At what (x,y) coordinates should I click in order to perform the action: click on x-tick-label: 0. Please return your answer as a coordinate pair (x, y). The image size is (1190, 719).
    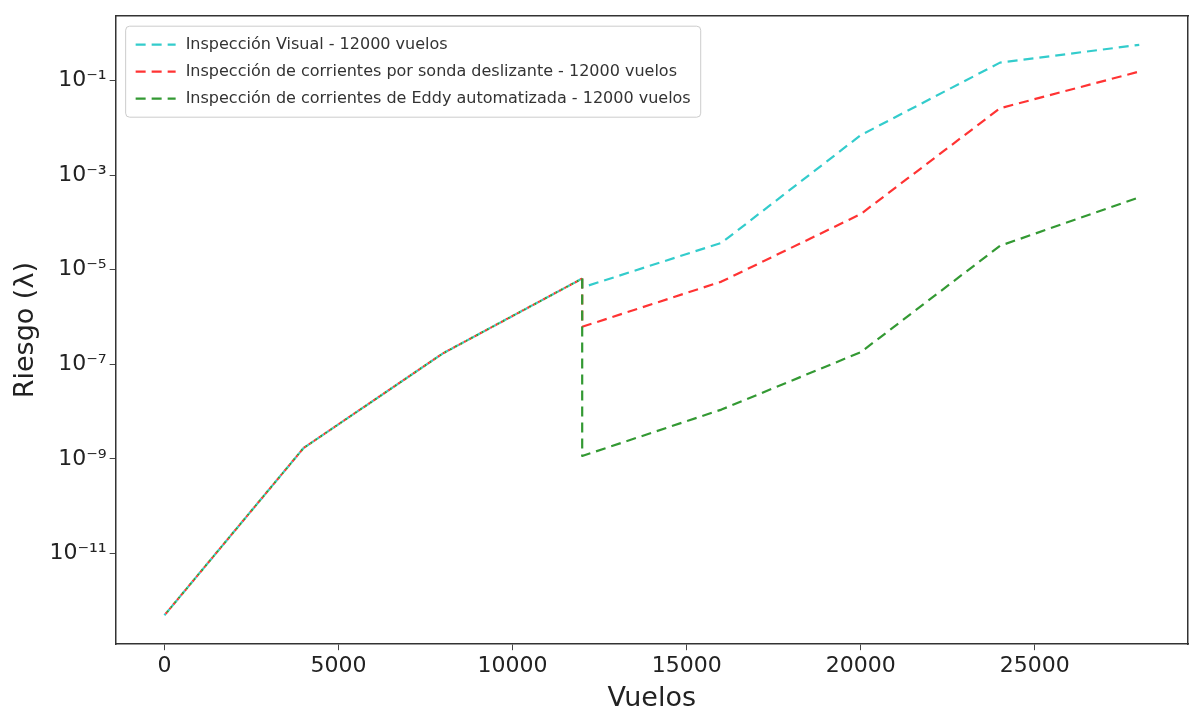
    Looking at the image, I should click on (164, 665).